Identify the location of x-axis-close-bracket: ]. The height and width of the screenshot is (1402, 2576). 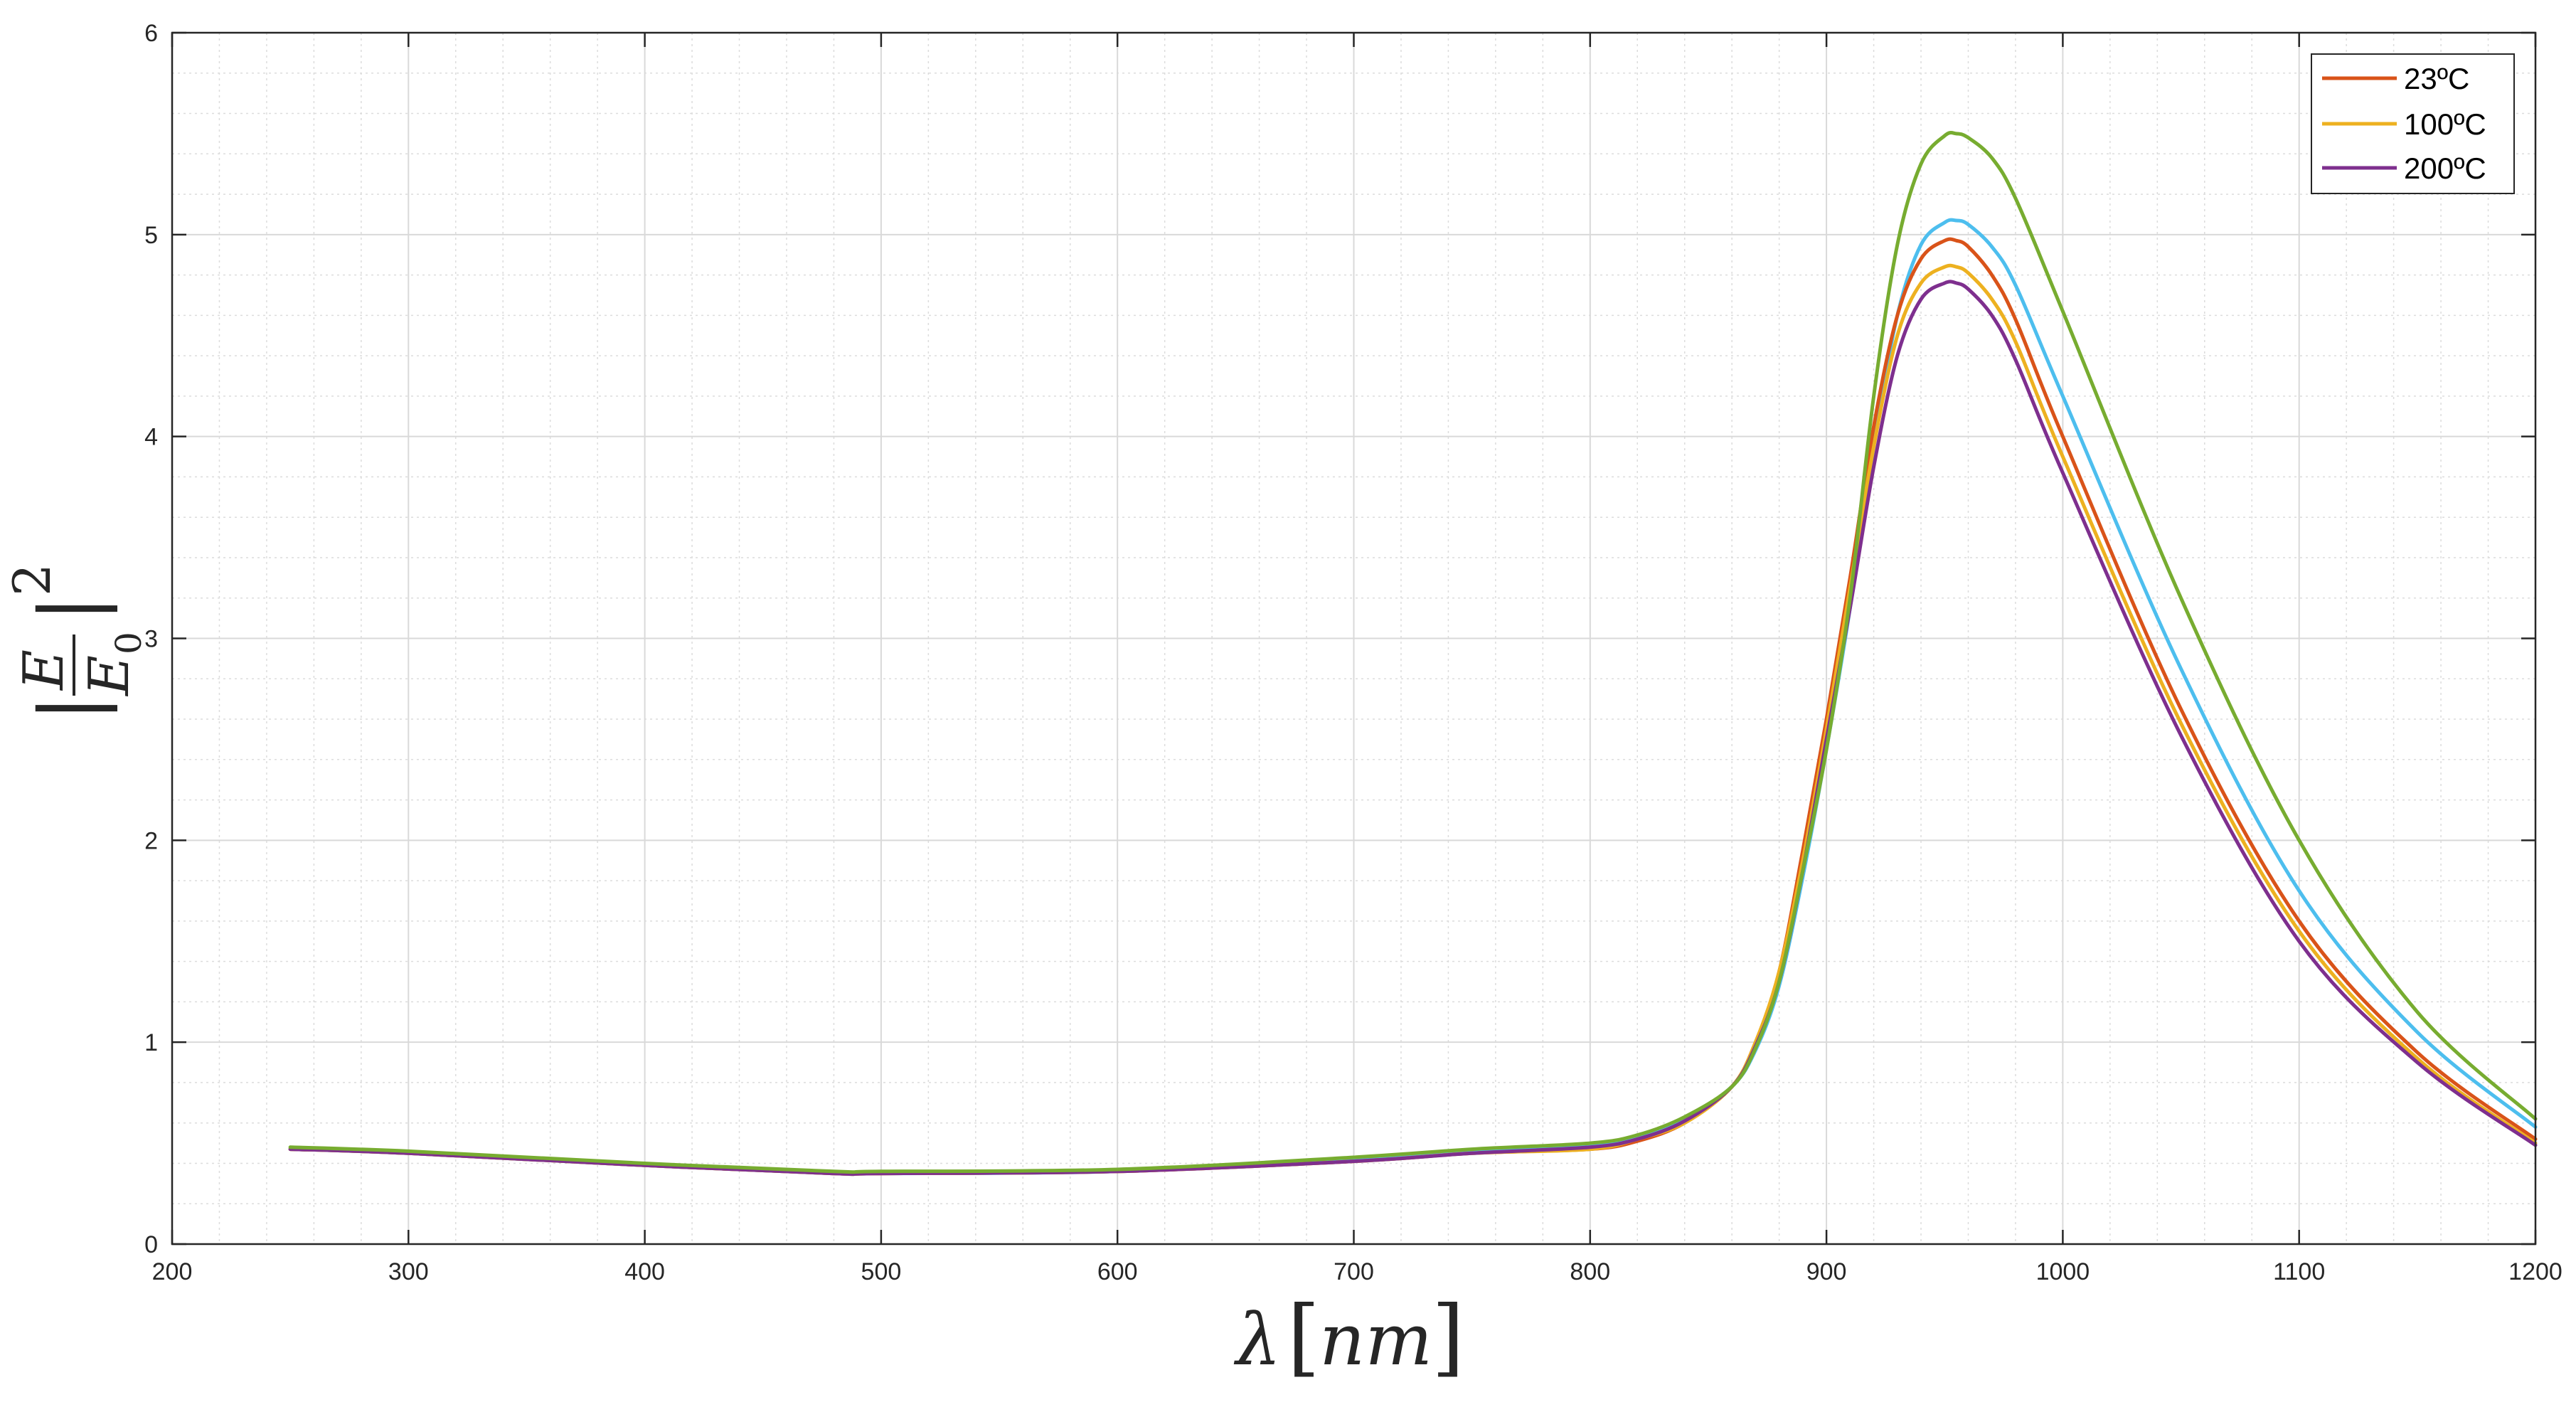
(1448, 1336).